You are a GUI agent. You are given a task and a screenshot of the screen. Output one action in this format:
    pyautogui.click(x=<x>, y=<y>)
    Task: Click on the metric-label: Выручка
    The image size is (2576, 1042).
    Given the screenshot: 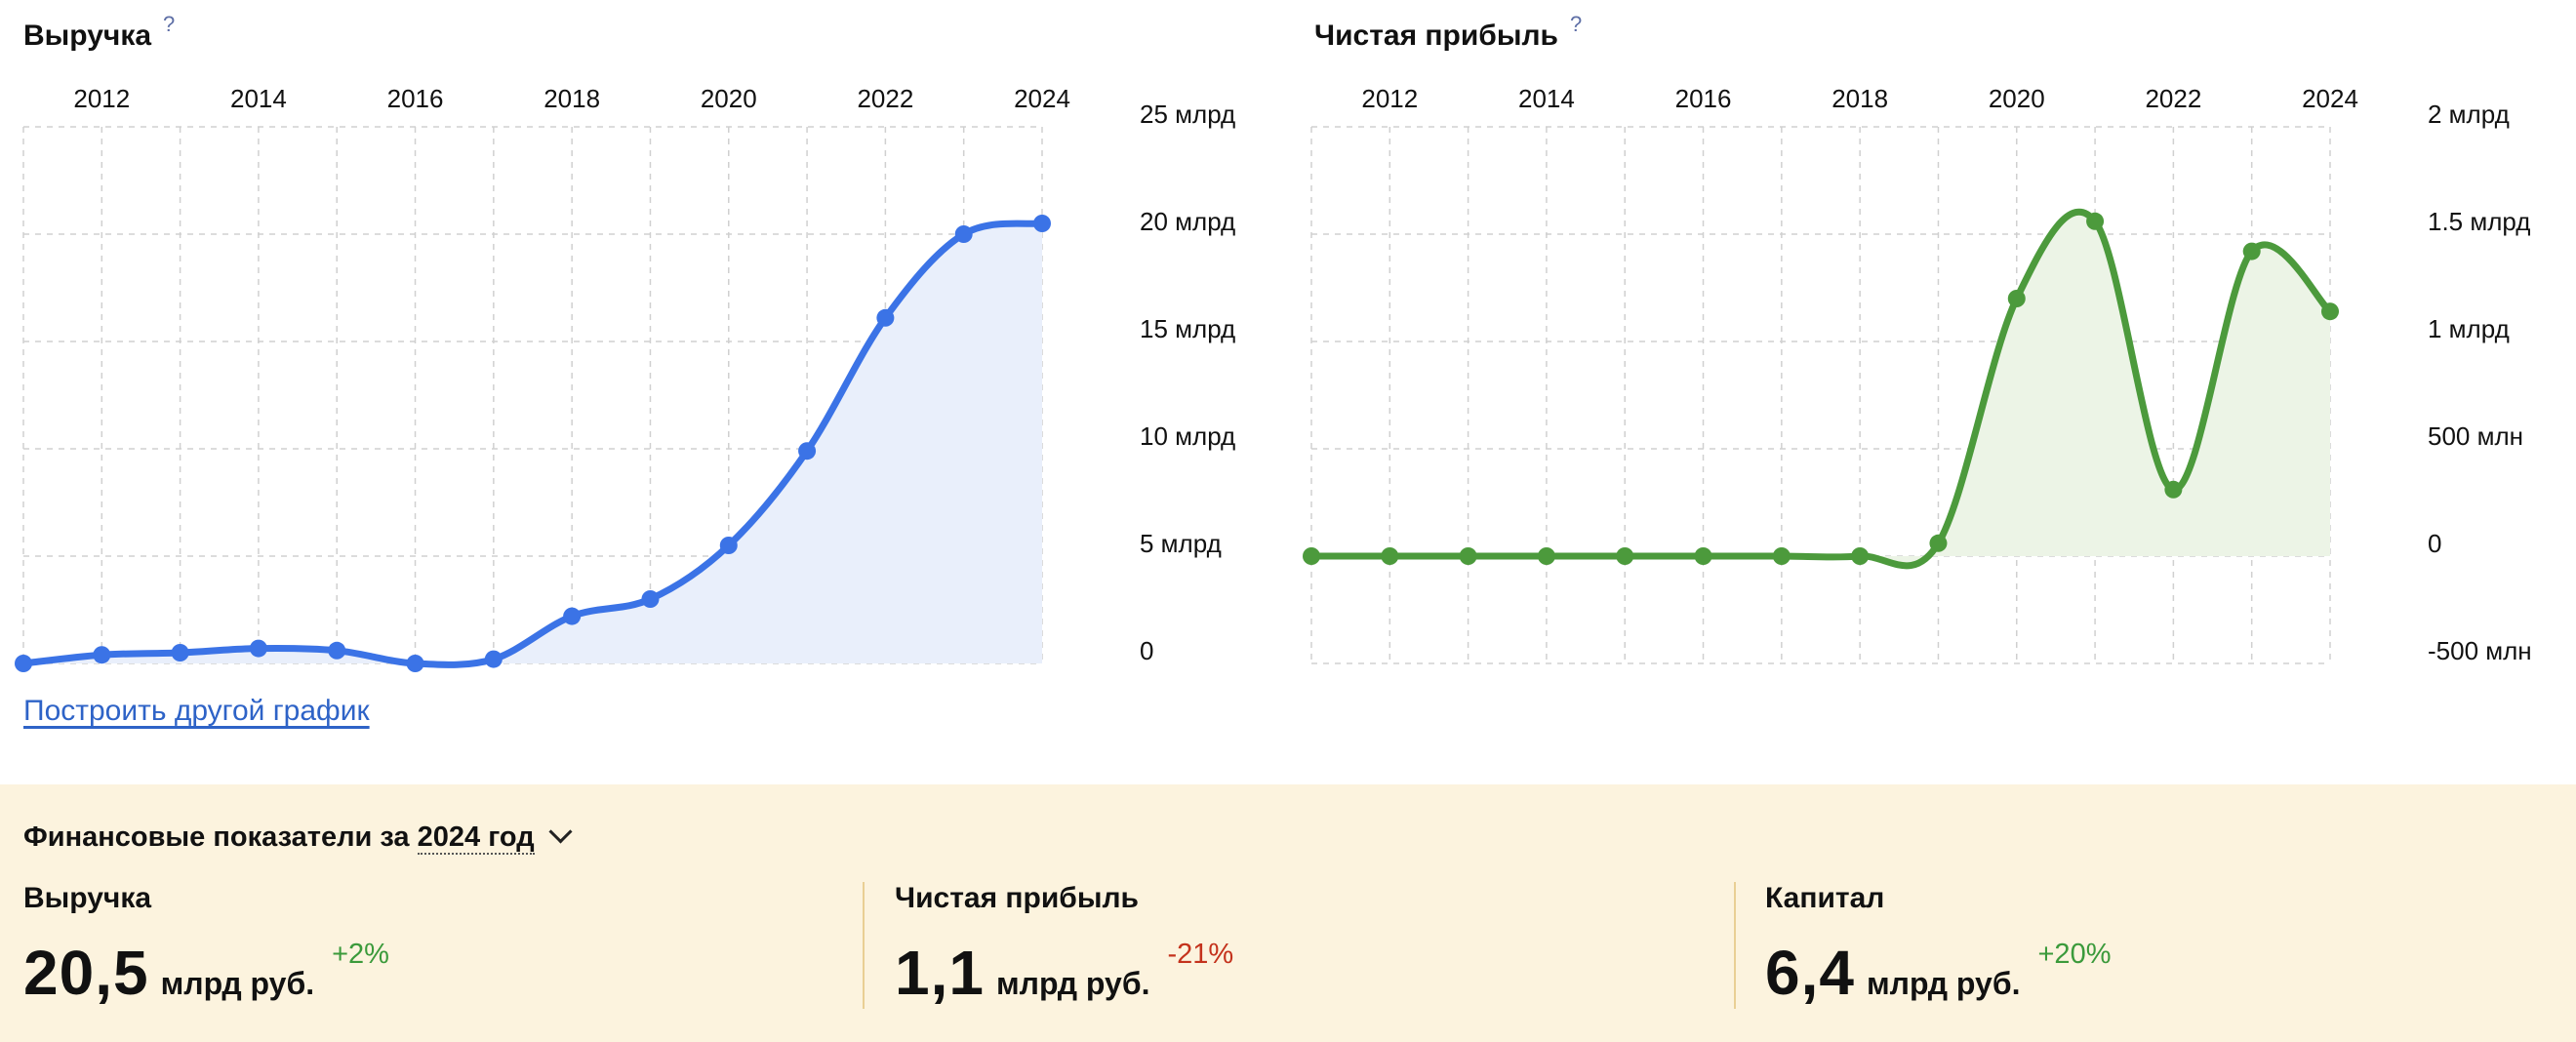 What is the action you would take?
    pyautogui.click(x=87, y=898)
    